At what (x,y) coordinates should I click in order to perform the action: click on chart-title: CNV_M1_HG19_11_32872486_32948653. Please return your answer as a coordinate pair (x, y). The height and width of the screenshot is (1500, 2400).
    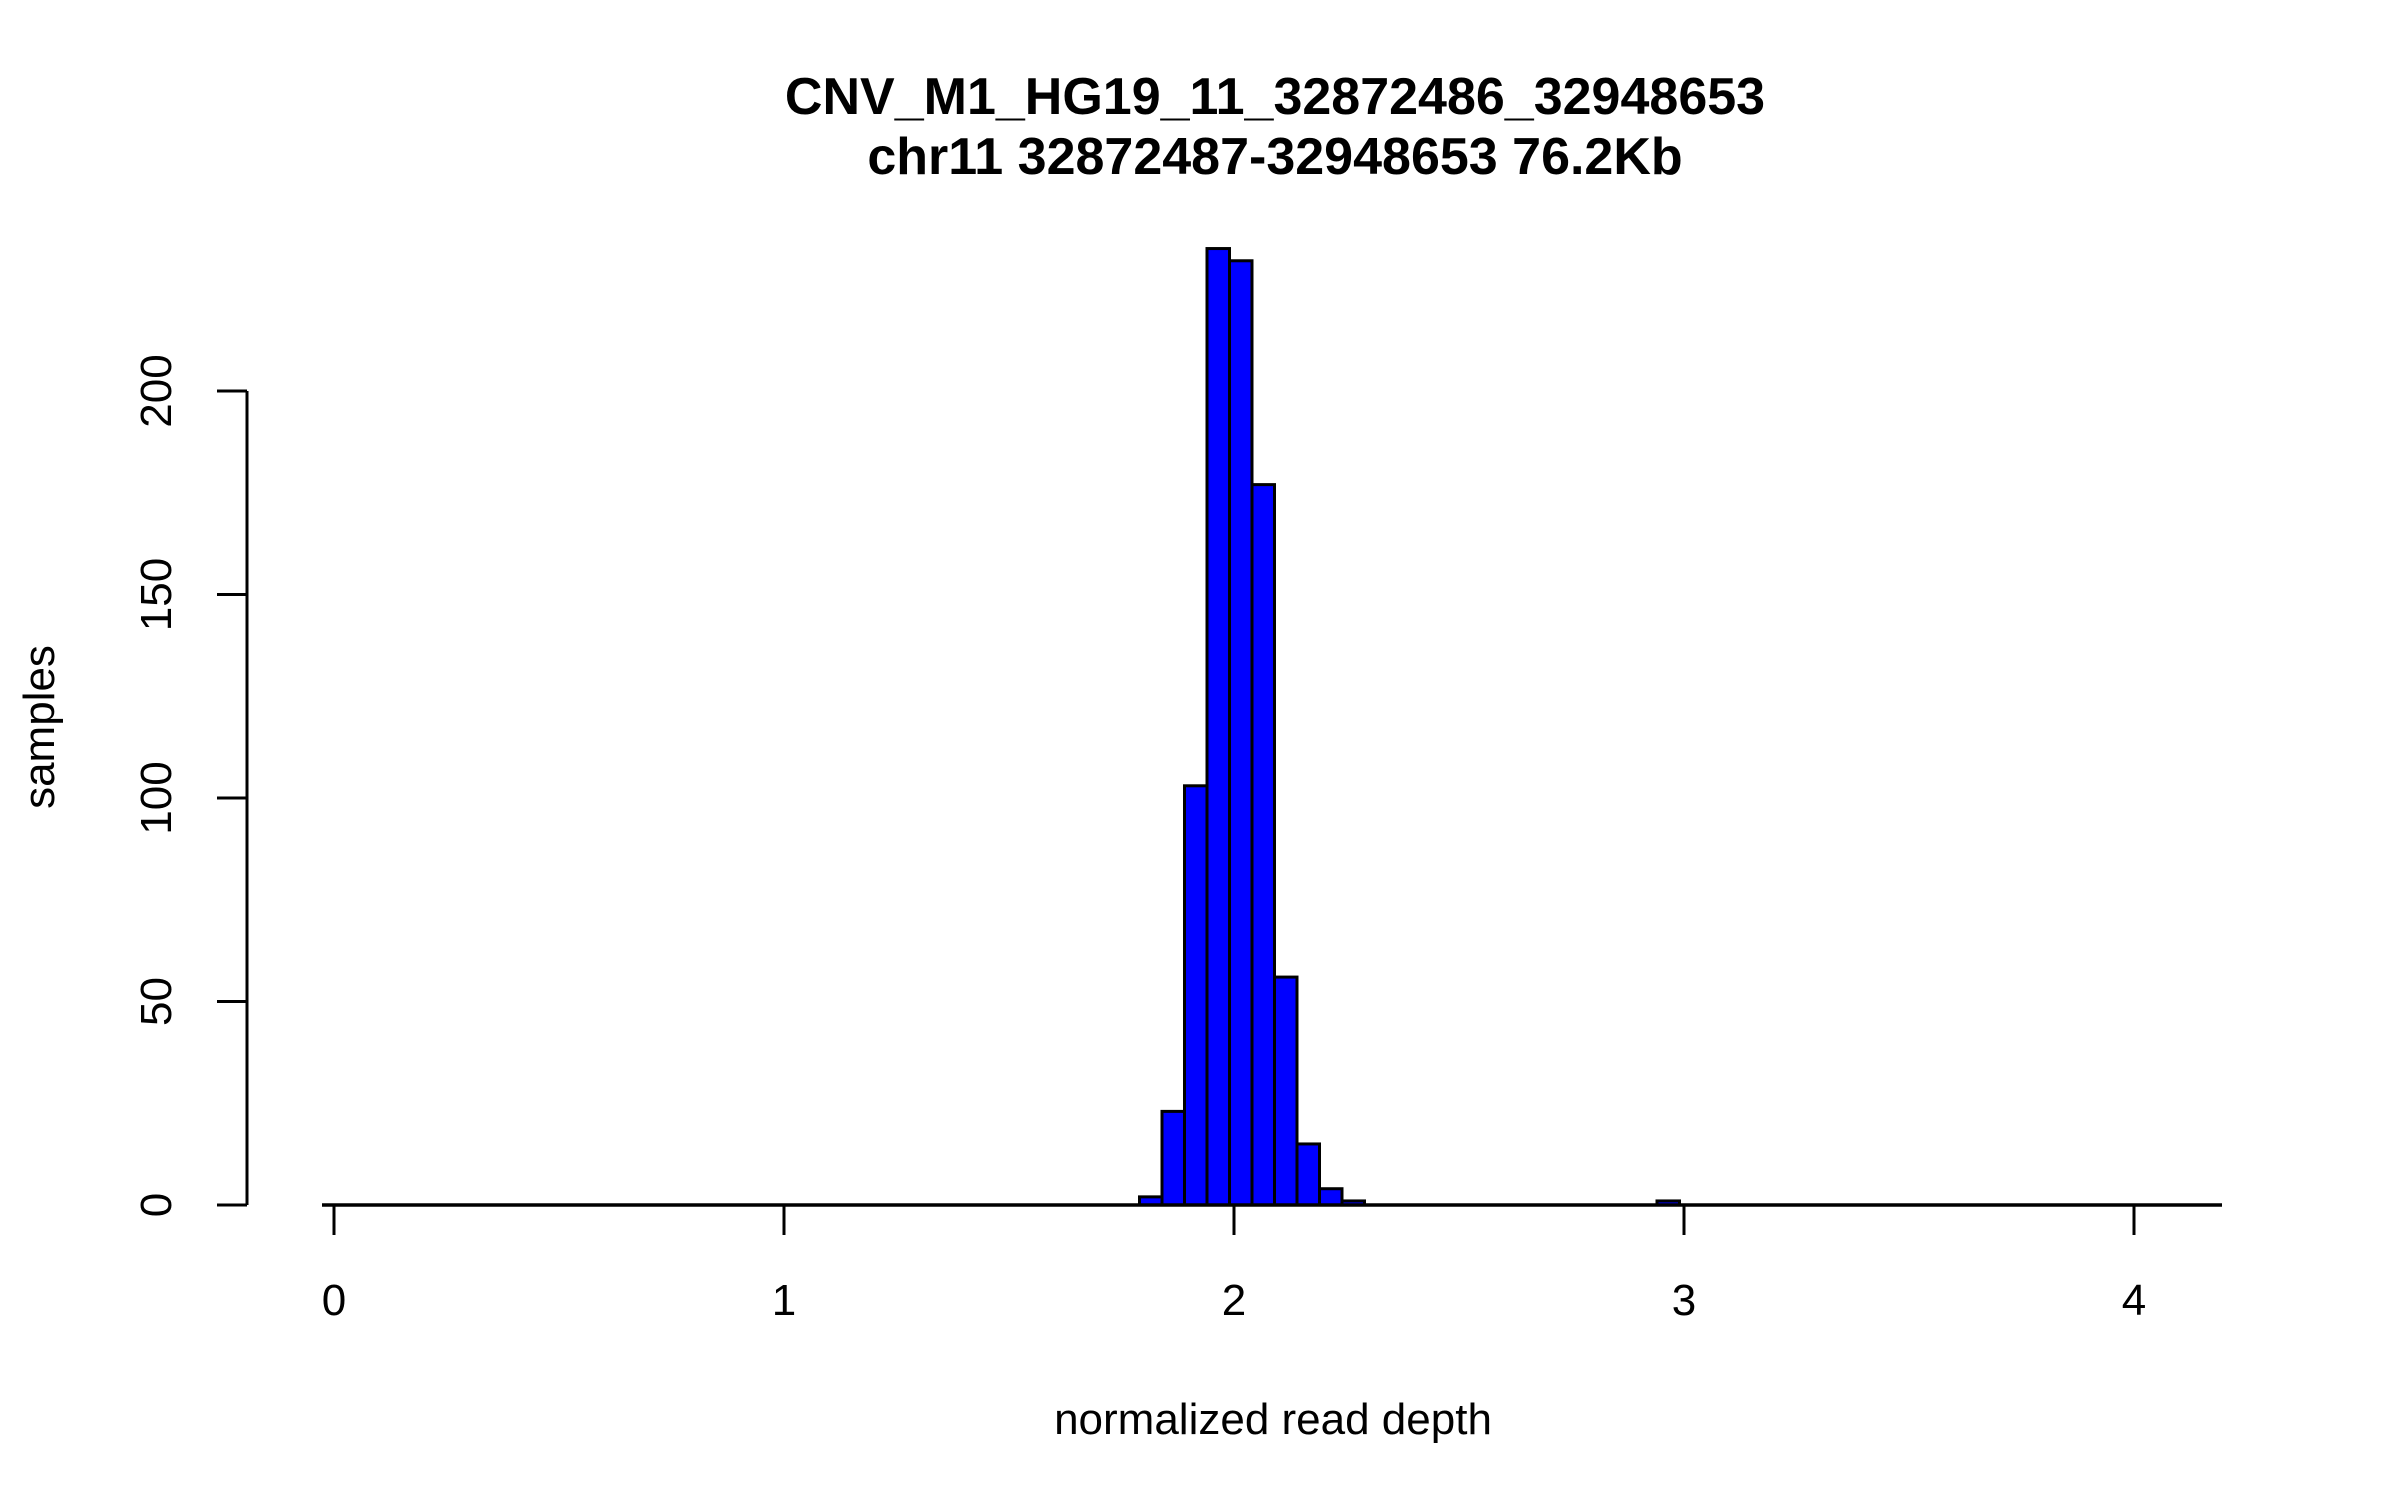
    Looking at the image, I should click on (1275, 97).